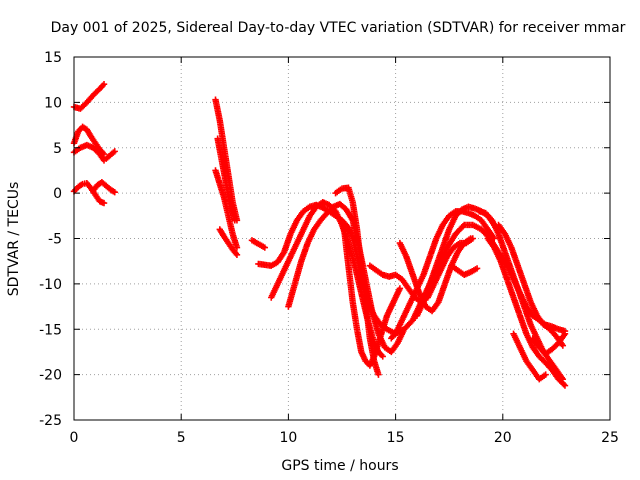 The height and width of the screenshot is (480, 640). Describe the element at coordinates (53, 58) in the screenshot. I see `y-tick-label: 15` at that location.